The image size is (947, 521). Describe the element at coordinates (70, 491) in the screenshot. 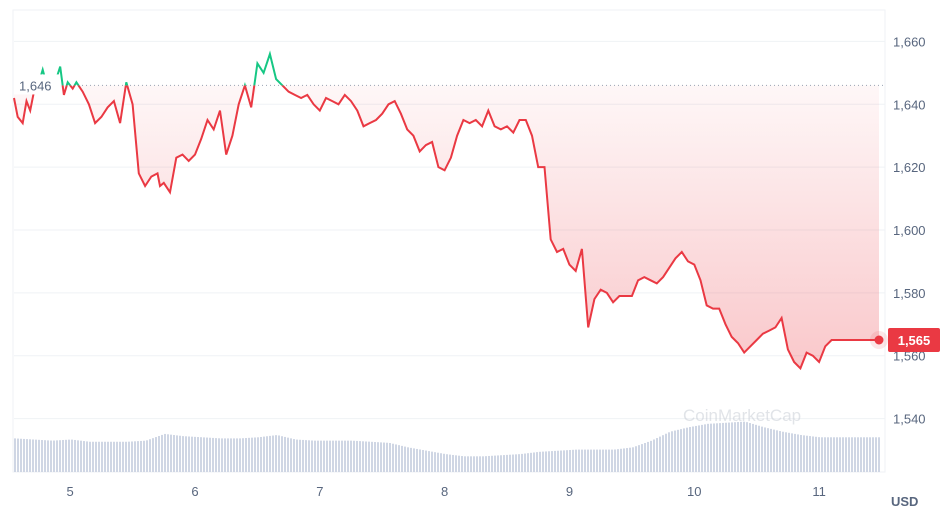

I see `x-tick-label: 5` at that location.